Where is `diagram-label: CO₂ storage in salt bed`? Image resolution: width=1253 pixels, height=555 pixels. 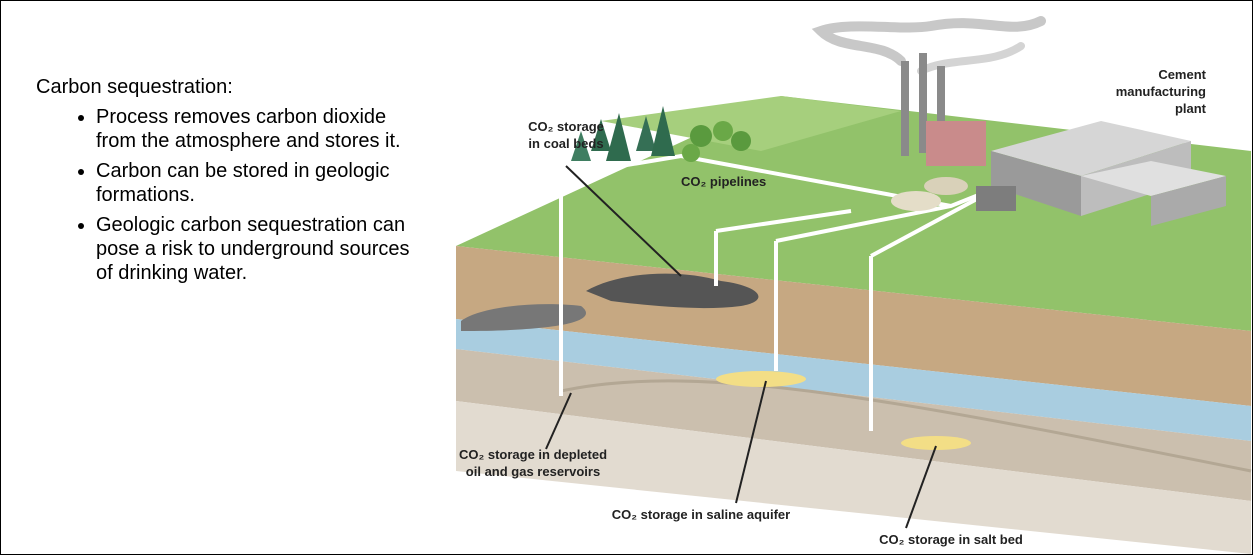 diagram-label: CO₂ storage in salt bed is located at coordinates (951, 539).